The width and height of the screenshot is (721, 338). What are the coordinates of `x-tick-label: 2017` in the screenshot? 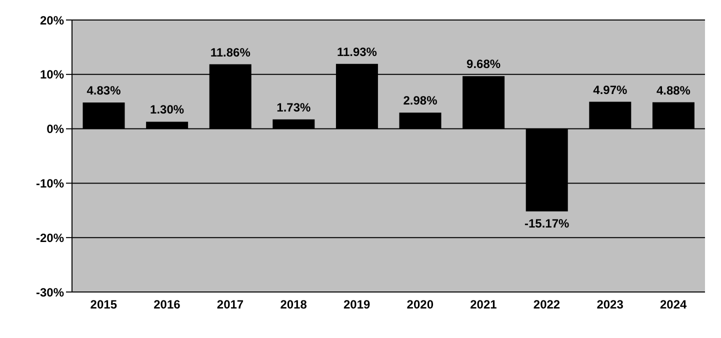 It's located at (230, 305).